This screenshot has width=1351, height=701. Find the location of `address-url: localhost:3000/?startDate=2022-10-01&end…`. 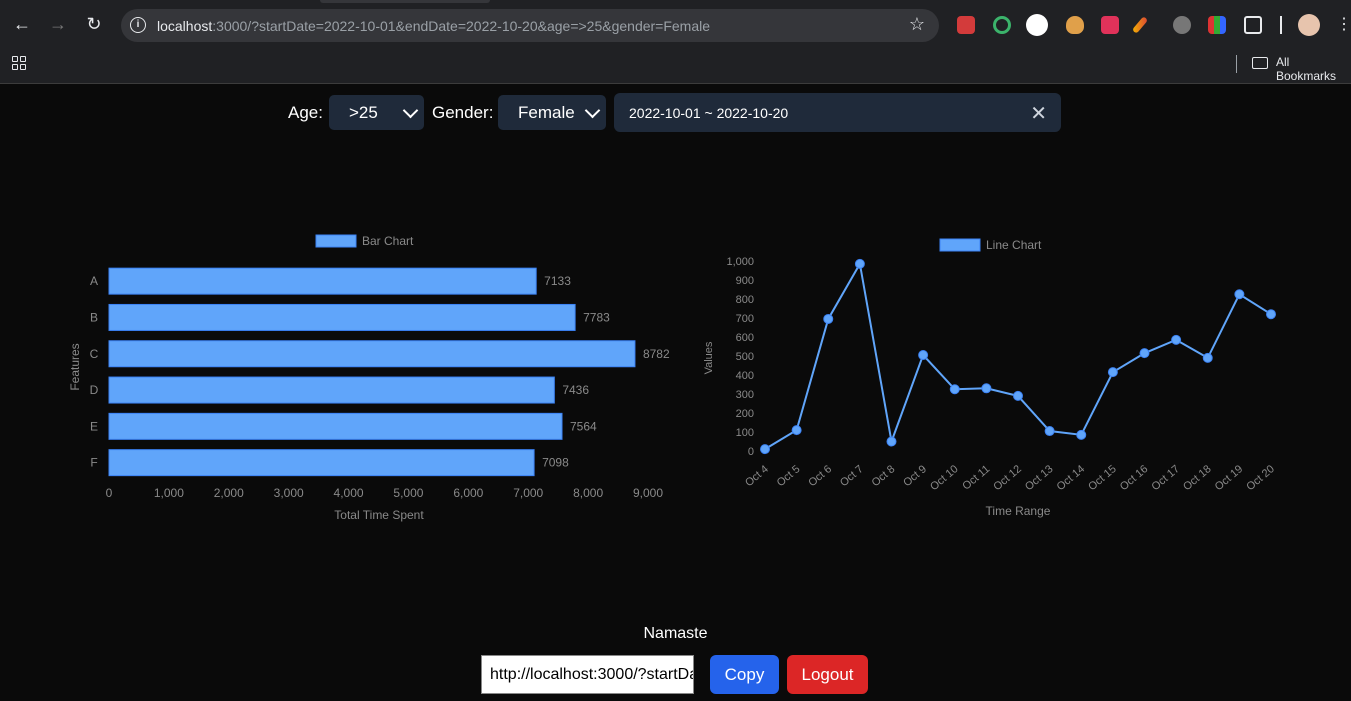

address-url: localhost:3000/?startDate=2022-10-01&end… is located at coordinates (434, 26).